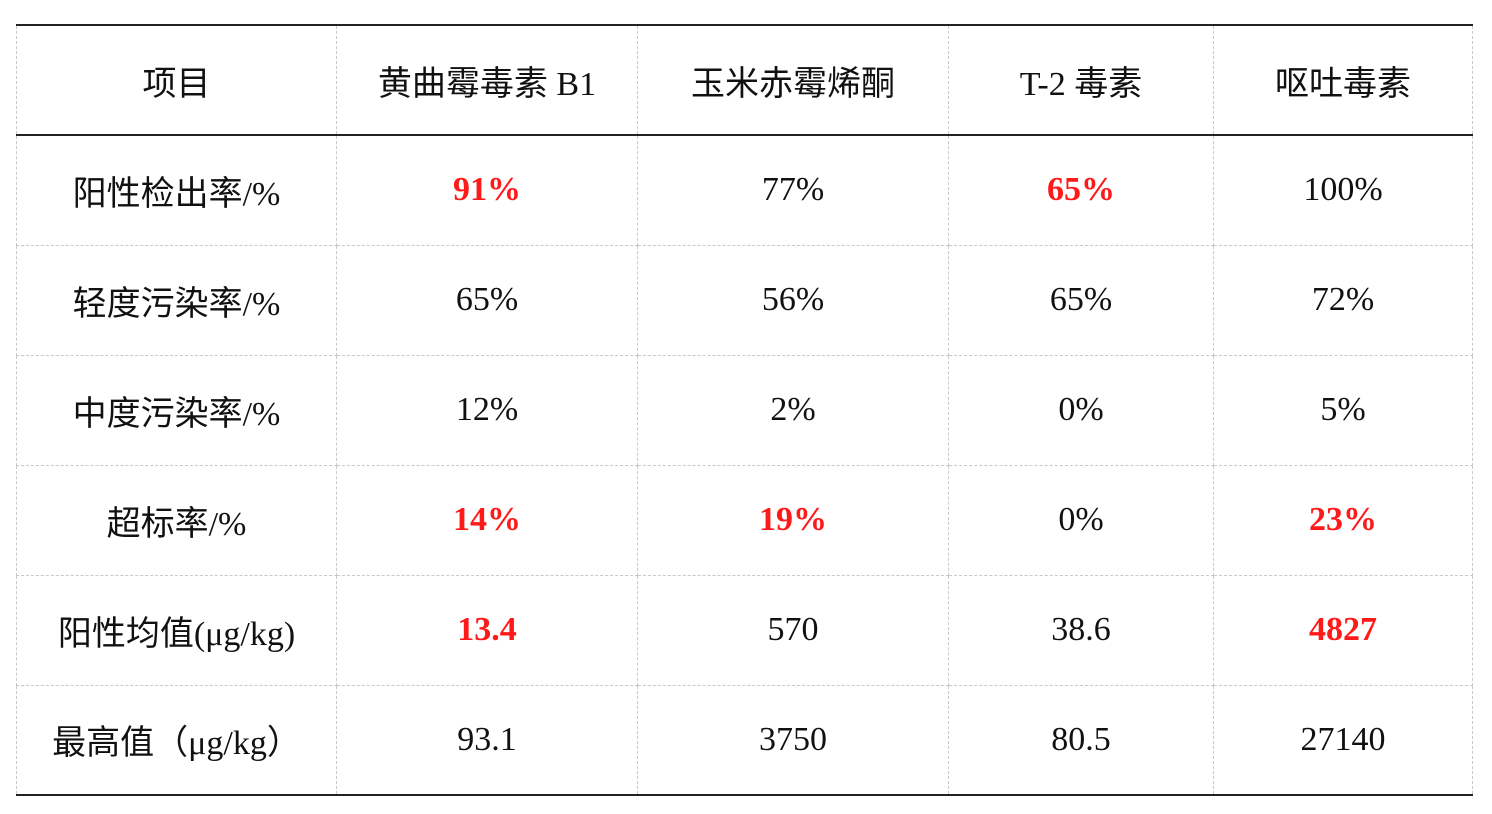 Image resolution: width=1492 pixels, height=814 pixels. What do you see at coordinates (176, 190) in the screenshot?
I see `row-label: 阳性检出率/%` at bounding box center [176, 190].